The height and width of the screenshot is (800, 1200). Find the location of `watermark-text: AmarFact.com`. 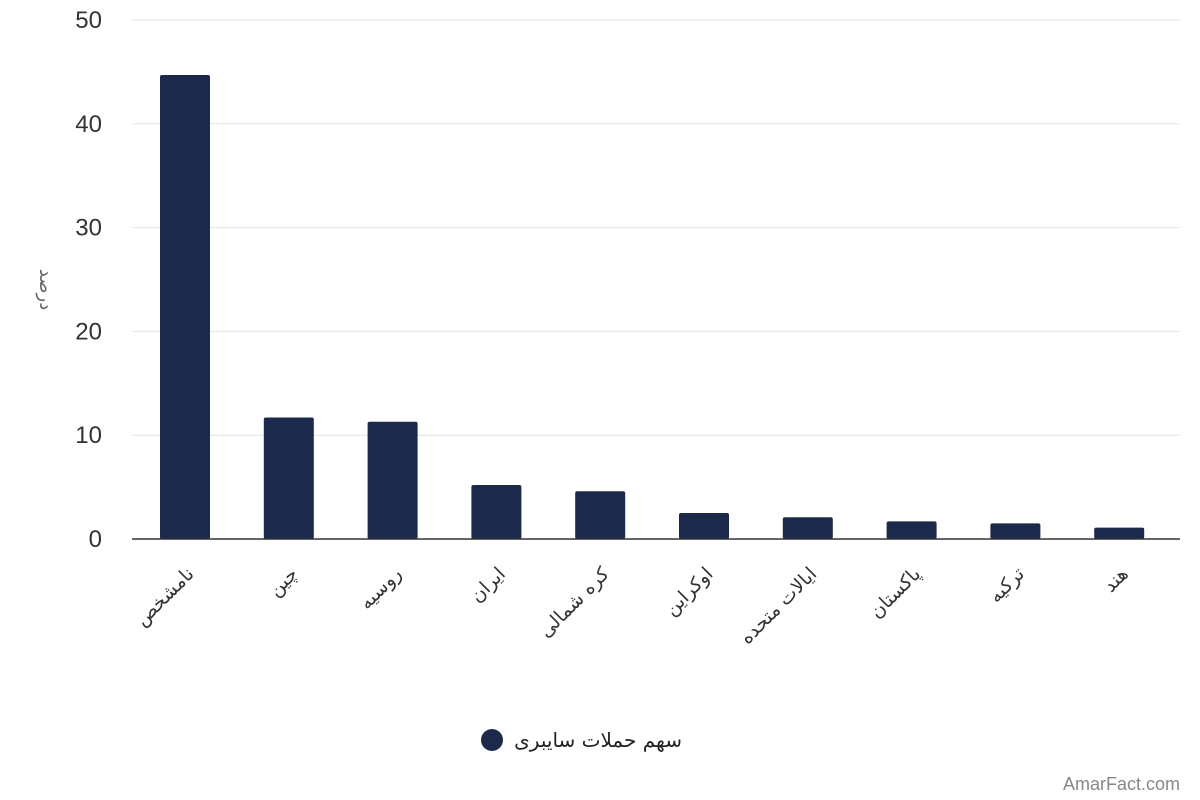

watermark-text: AmarFact.com is located at coordinates (1121, 784).